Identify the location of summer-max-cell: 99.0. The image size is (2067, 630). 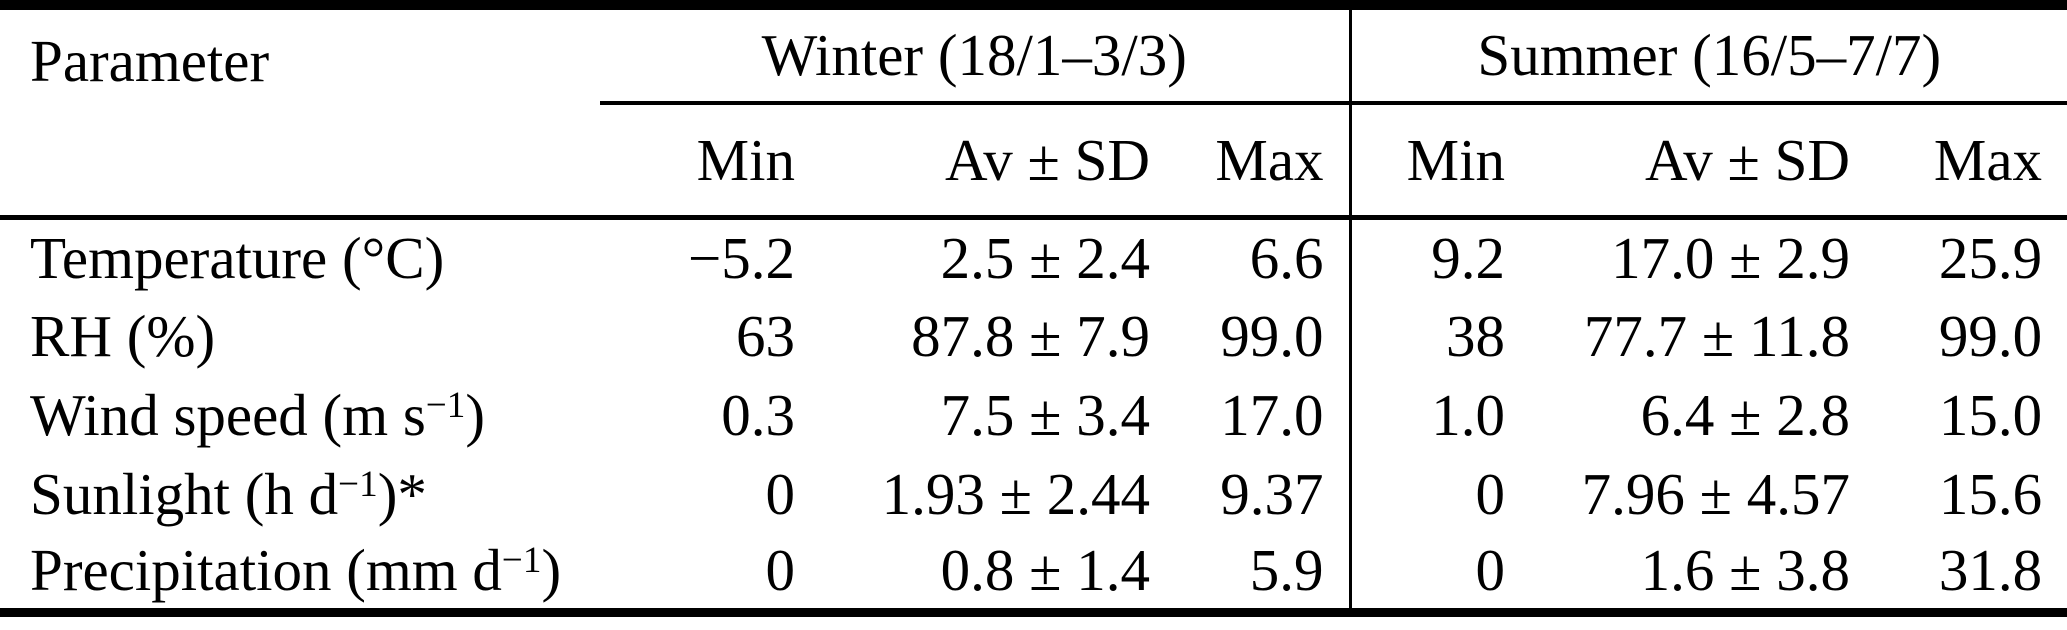
(1990, 335).